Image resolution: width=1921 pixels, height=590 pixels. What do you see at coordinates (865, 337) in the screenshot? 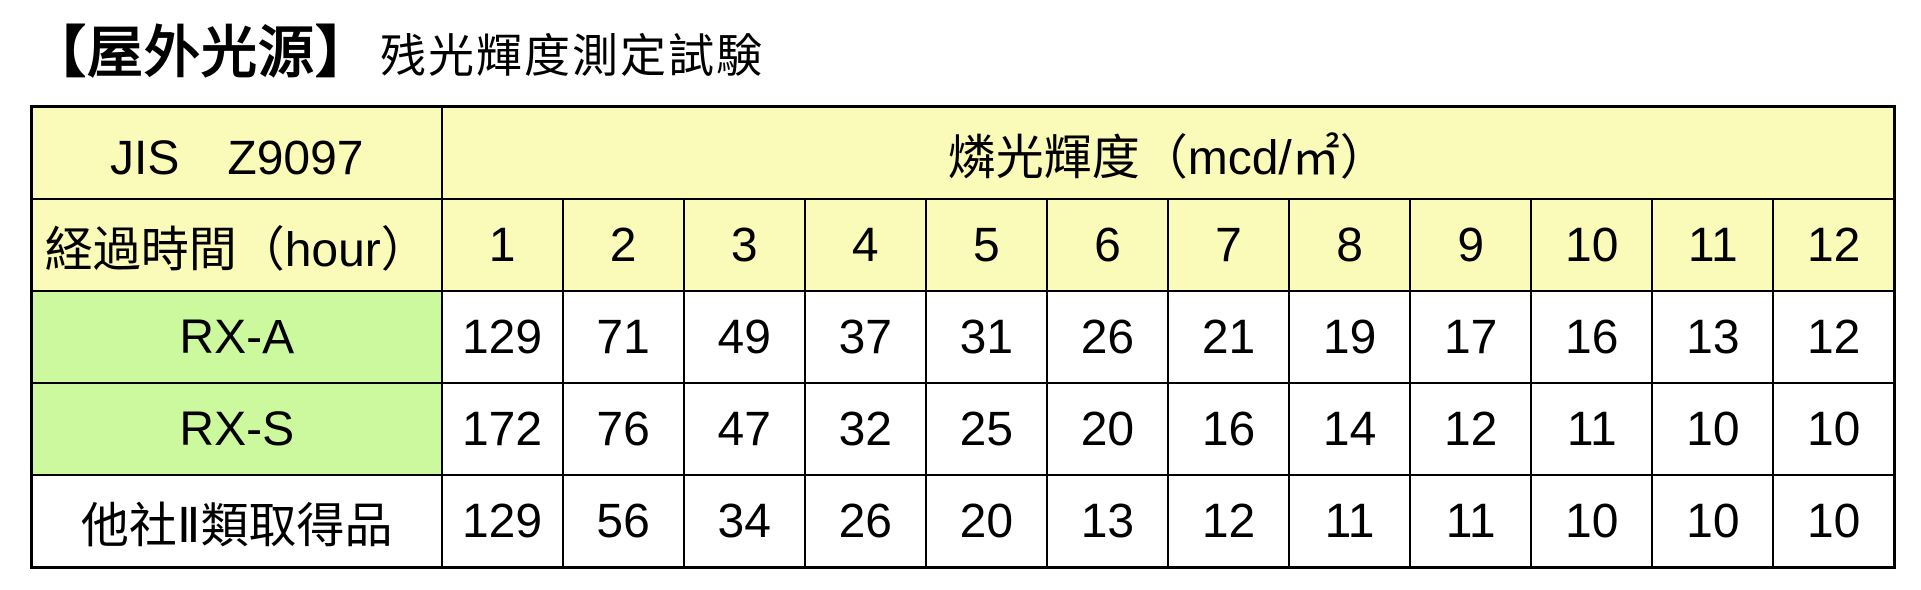
I see `value-cell: 37` at bounding box center [865, 337].